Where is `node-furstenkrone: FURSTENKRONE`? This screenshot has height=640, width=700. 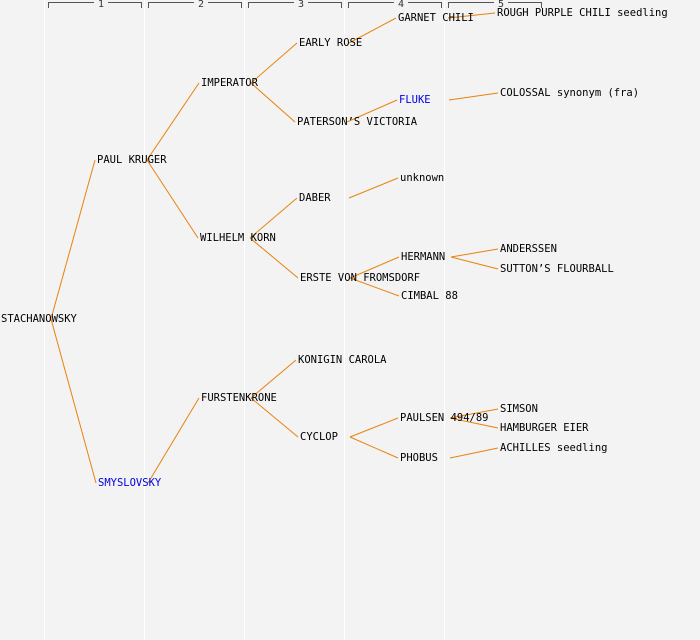
node-furstenkrone: FURSTENKRONE is located at coordinates (239, 398).